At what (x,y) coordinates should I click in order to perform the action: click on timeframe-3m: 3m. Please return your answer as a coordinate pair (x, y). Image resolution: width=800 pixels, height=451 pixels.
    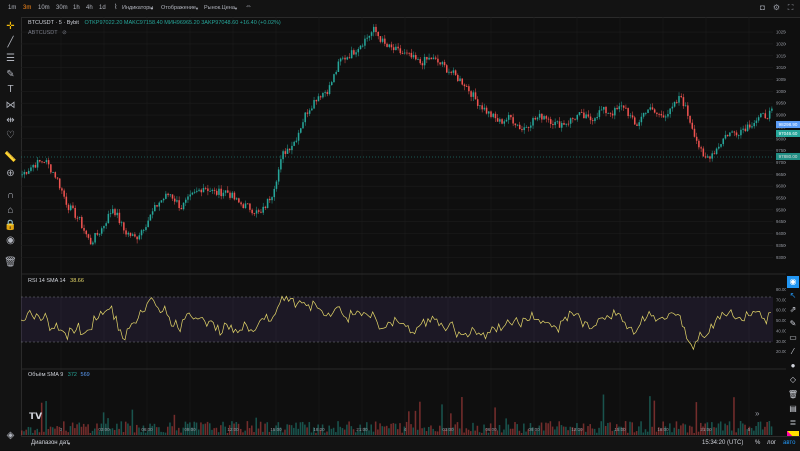
    Looking at the image, I should click on (27, 8).